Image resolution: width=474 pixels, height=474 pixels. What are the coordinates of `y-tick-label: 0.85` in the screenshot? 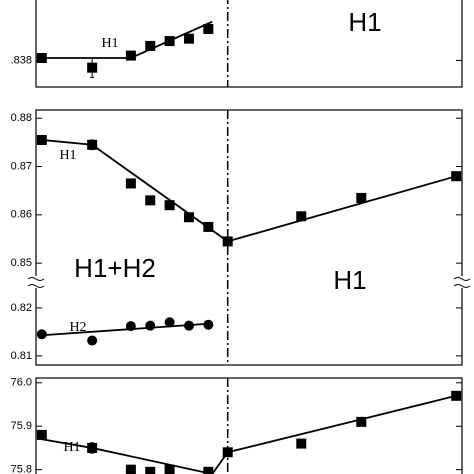 It's located at (21, 263).